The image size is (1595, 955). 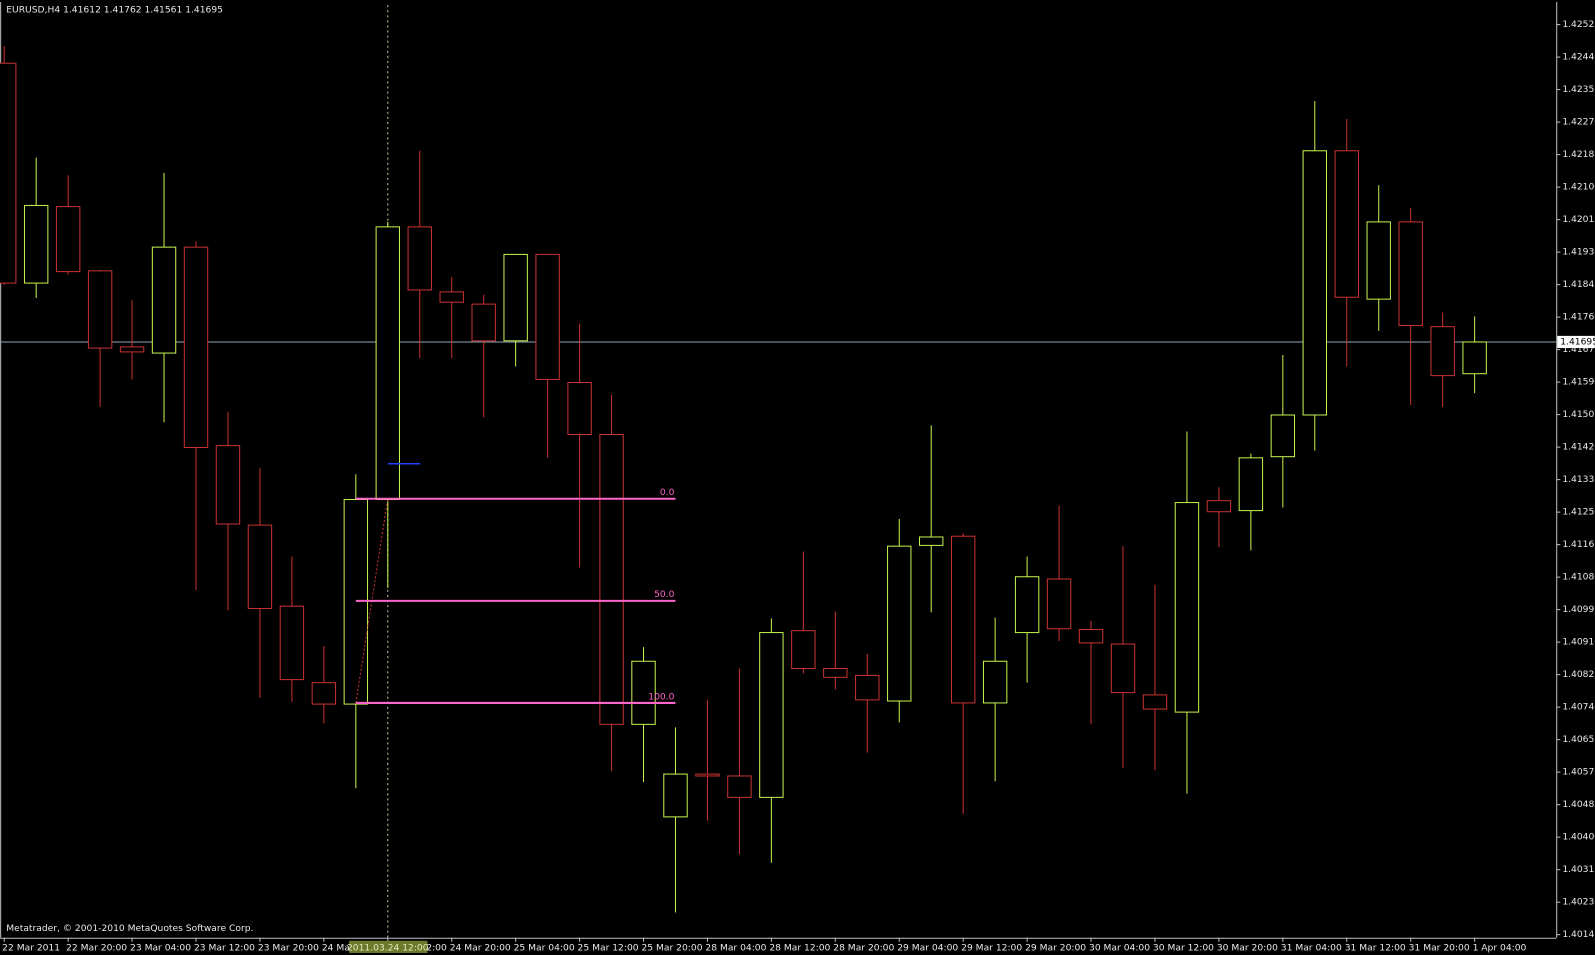 What do you see at coordinates (1500, 948) in the screenshot?
I see `x-tick-label: 1 Apr 04:00` at bounding box center [1500, 948].